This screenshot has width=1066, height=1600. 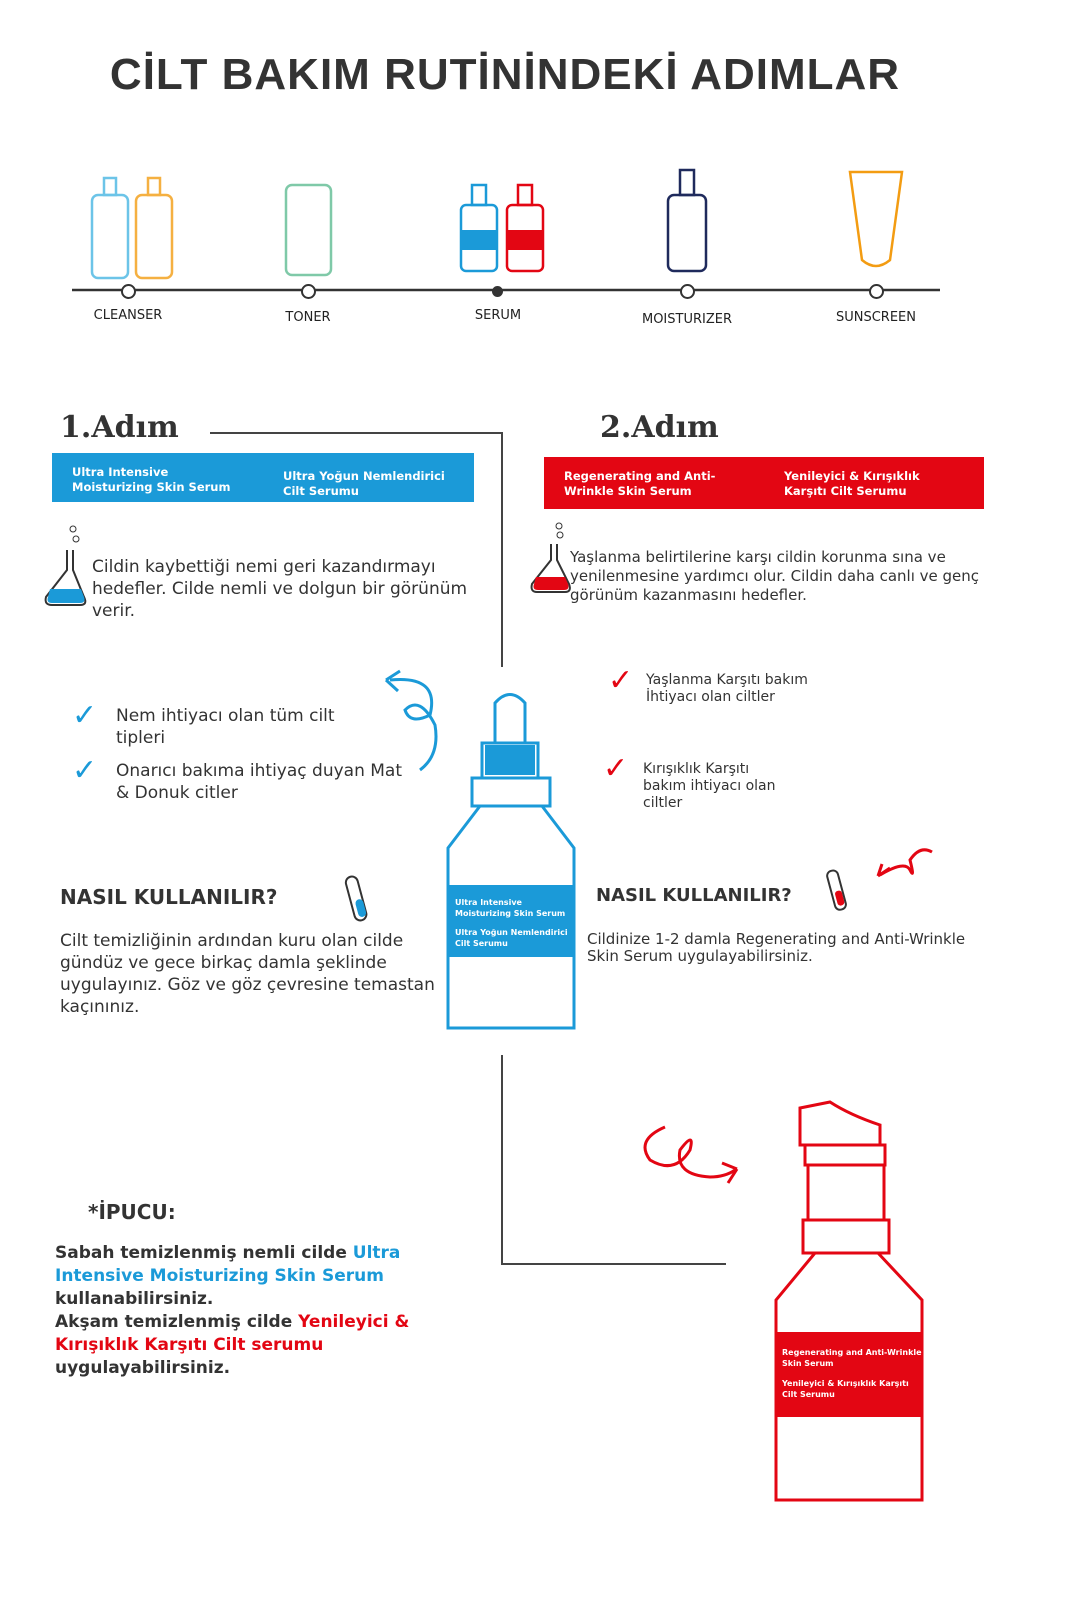 What do you see at coordinates (128, 291) in the screenshot?
I see `cleanser-dot` at bounding box center [128, 291].